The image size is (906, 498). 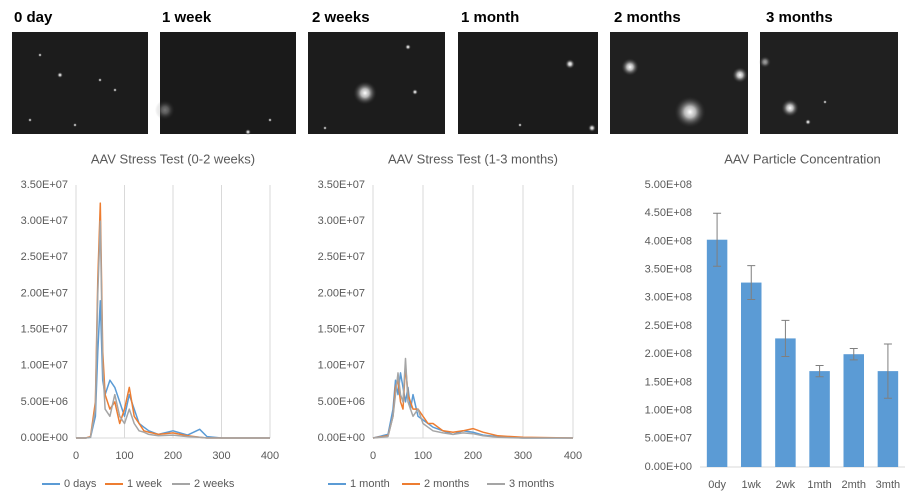 What do you see at coordinates (370, 484) in the screenshot?
I see `legend-label: 1 month` at bounding box center [370, 484].